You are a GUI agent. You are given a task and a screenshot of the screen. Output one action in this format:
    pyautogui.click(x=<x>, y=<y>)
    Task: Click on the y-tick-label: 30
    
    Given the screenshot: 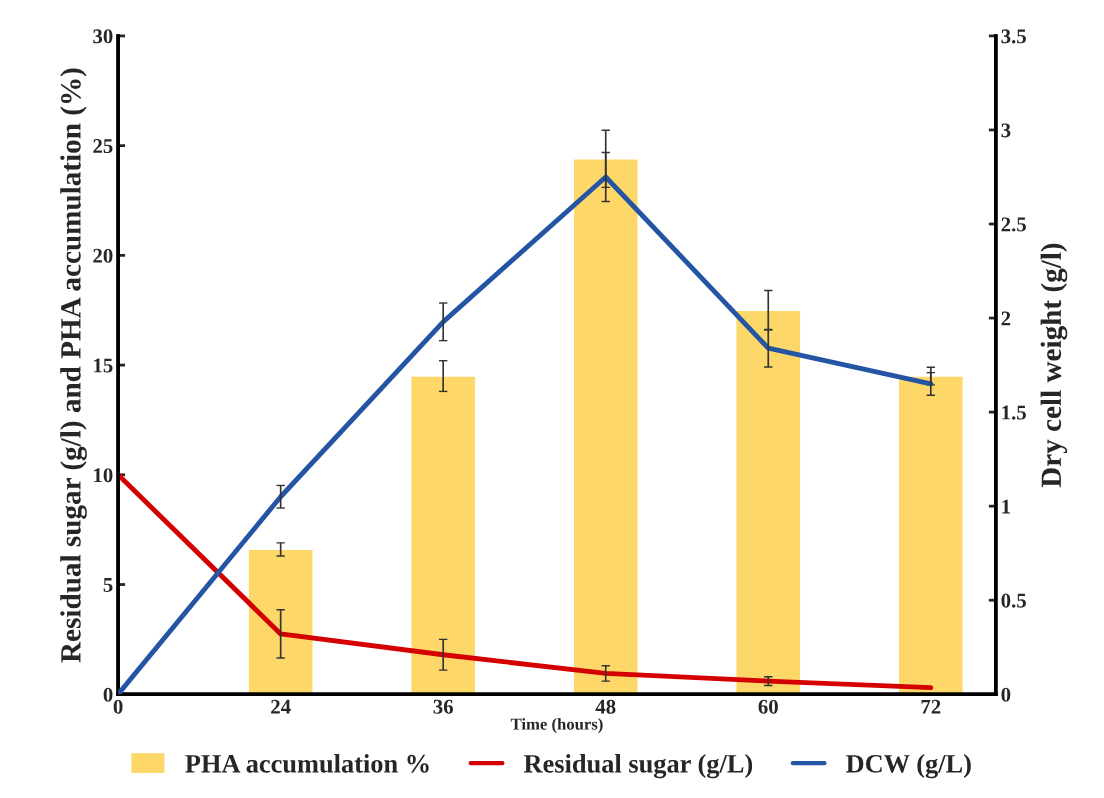 What is the action you would take?
    pyautogui.click(x=103, y=36)
    